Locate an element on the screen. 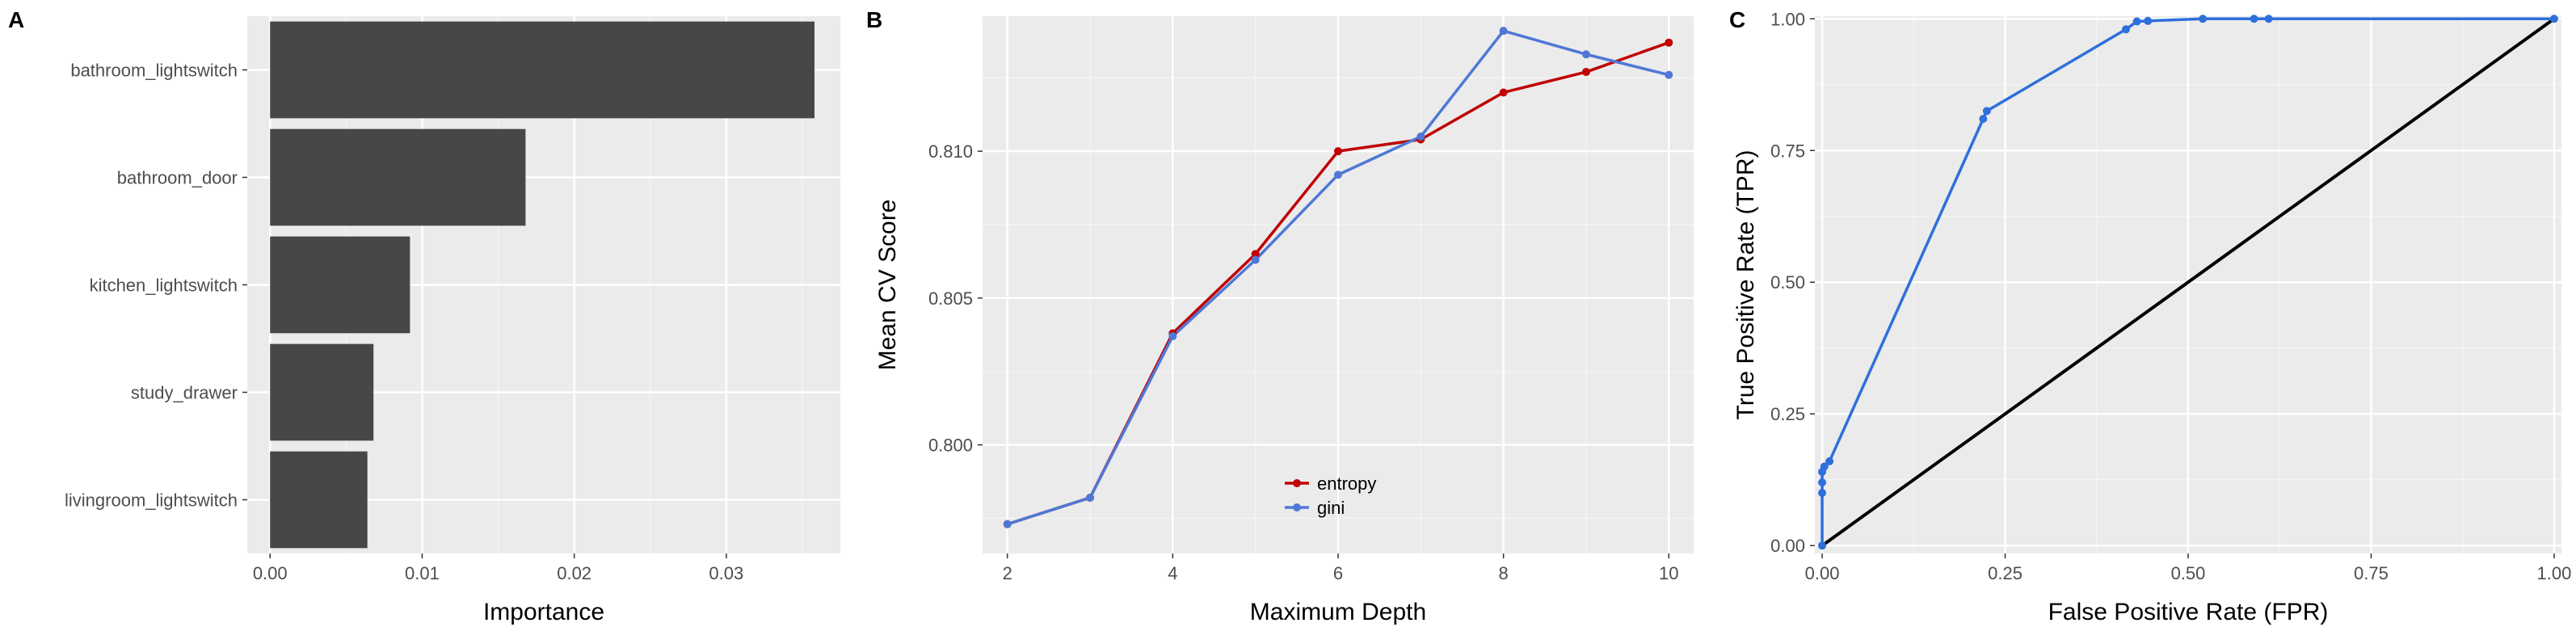 The width and height of the screenshot is (2576, 644). x-tick-label: 1.00 is located at coordinates (2554, 573).